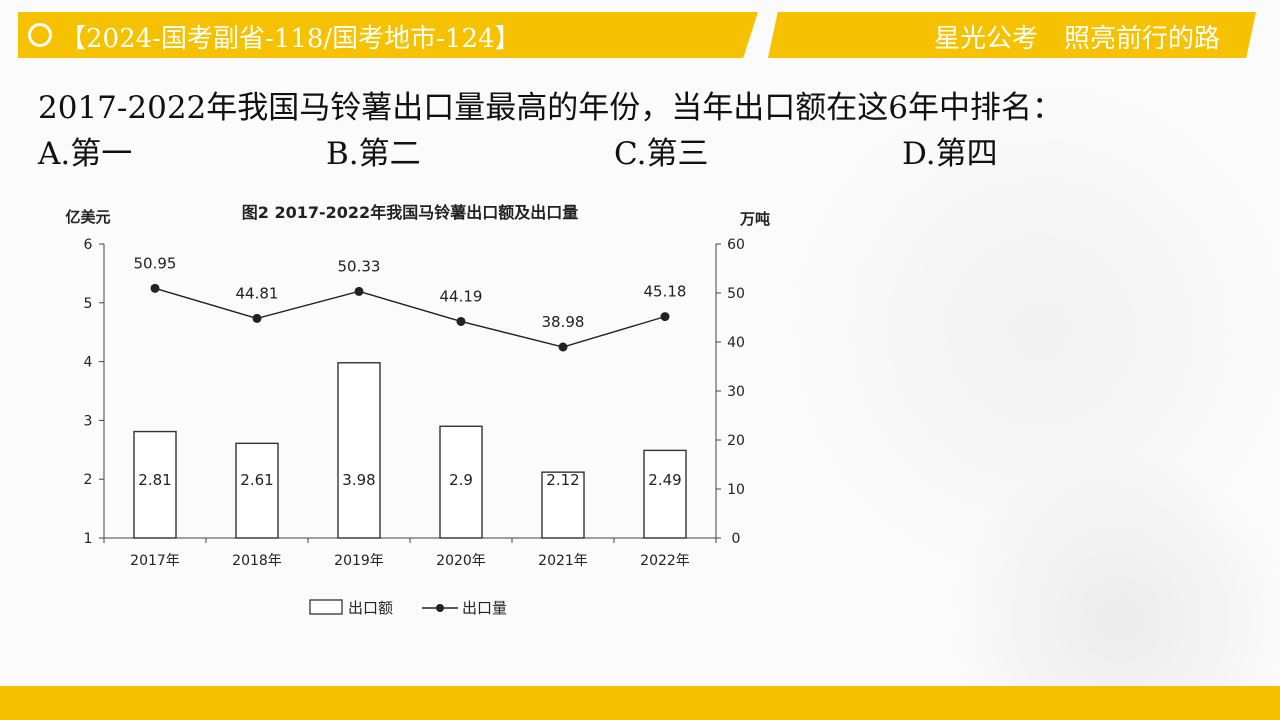 The height and width of the screenshot is (720, 1280). Describe the element at coordinates (358, 480) in the screenshot. I see `bar-data-label: 3.98` at that location.